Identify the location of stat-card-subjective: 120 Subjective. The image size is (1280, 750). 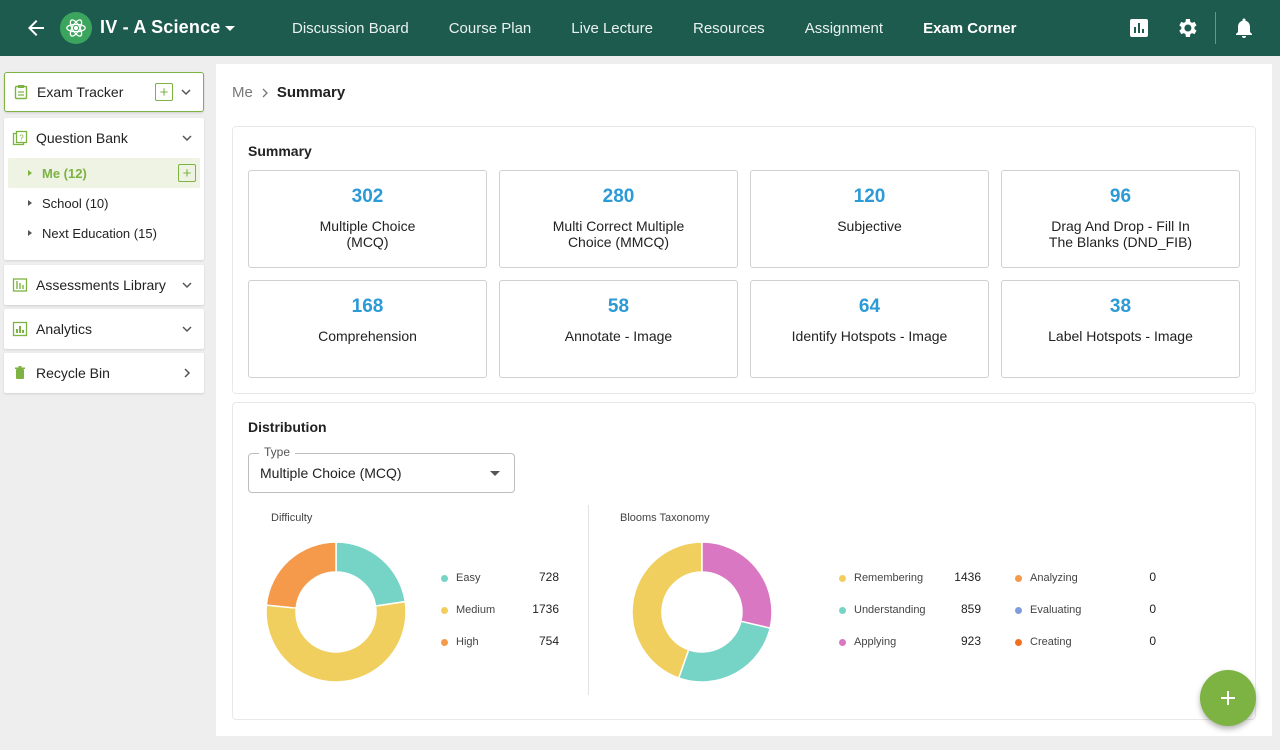
(869, 219).